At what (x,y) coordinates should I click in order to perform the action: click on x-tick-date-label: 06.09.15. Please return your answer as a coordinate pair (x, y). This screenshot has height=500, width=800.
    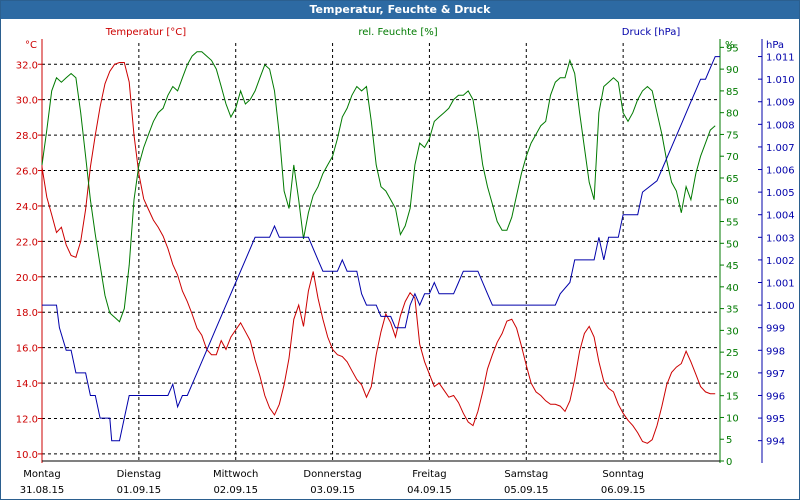
    Looking at the image, I should click on (623, 490).